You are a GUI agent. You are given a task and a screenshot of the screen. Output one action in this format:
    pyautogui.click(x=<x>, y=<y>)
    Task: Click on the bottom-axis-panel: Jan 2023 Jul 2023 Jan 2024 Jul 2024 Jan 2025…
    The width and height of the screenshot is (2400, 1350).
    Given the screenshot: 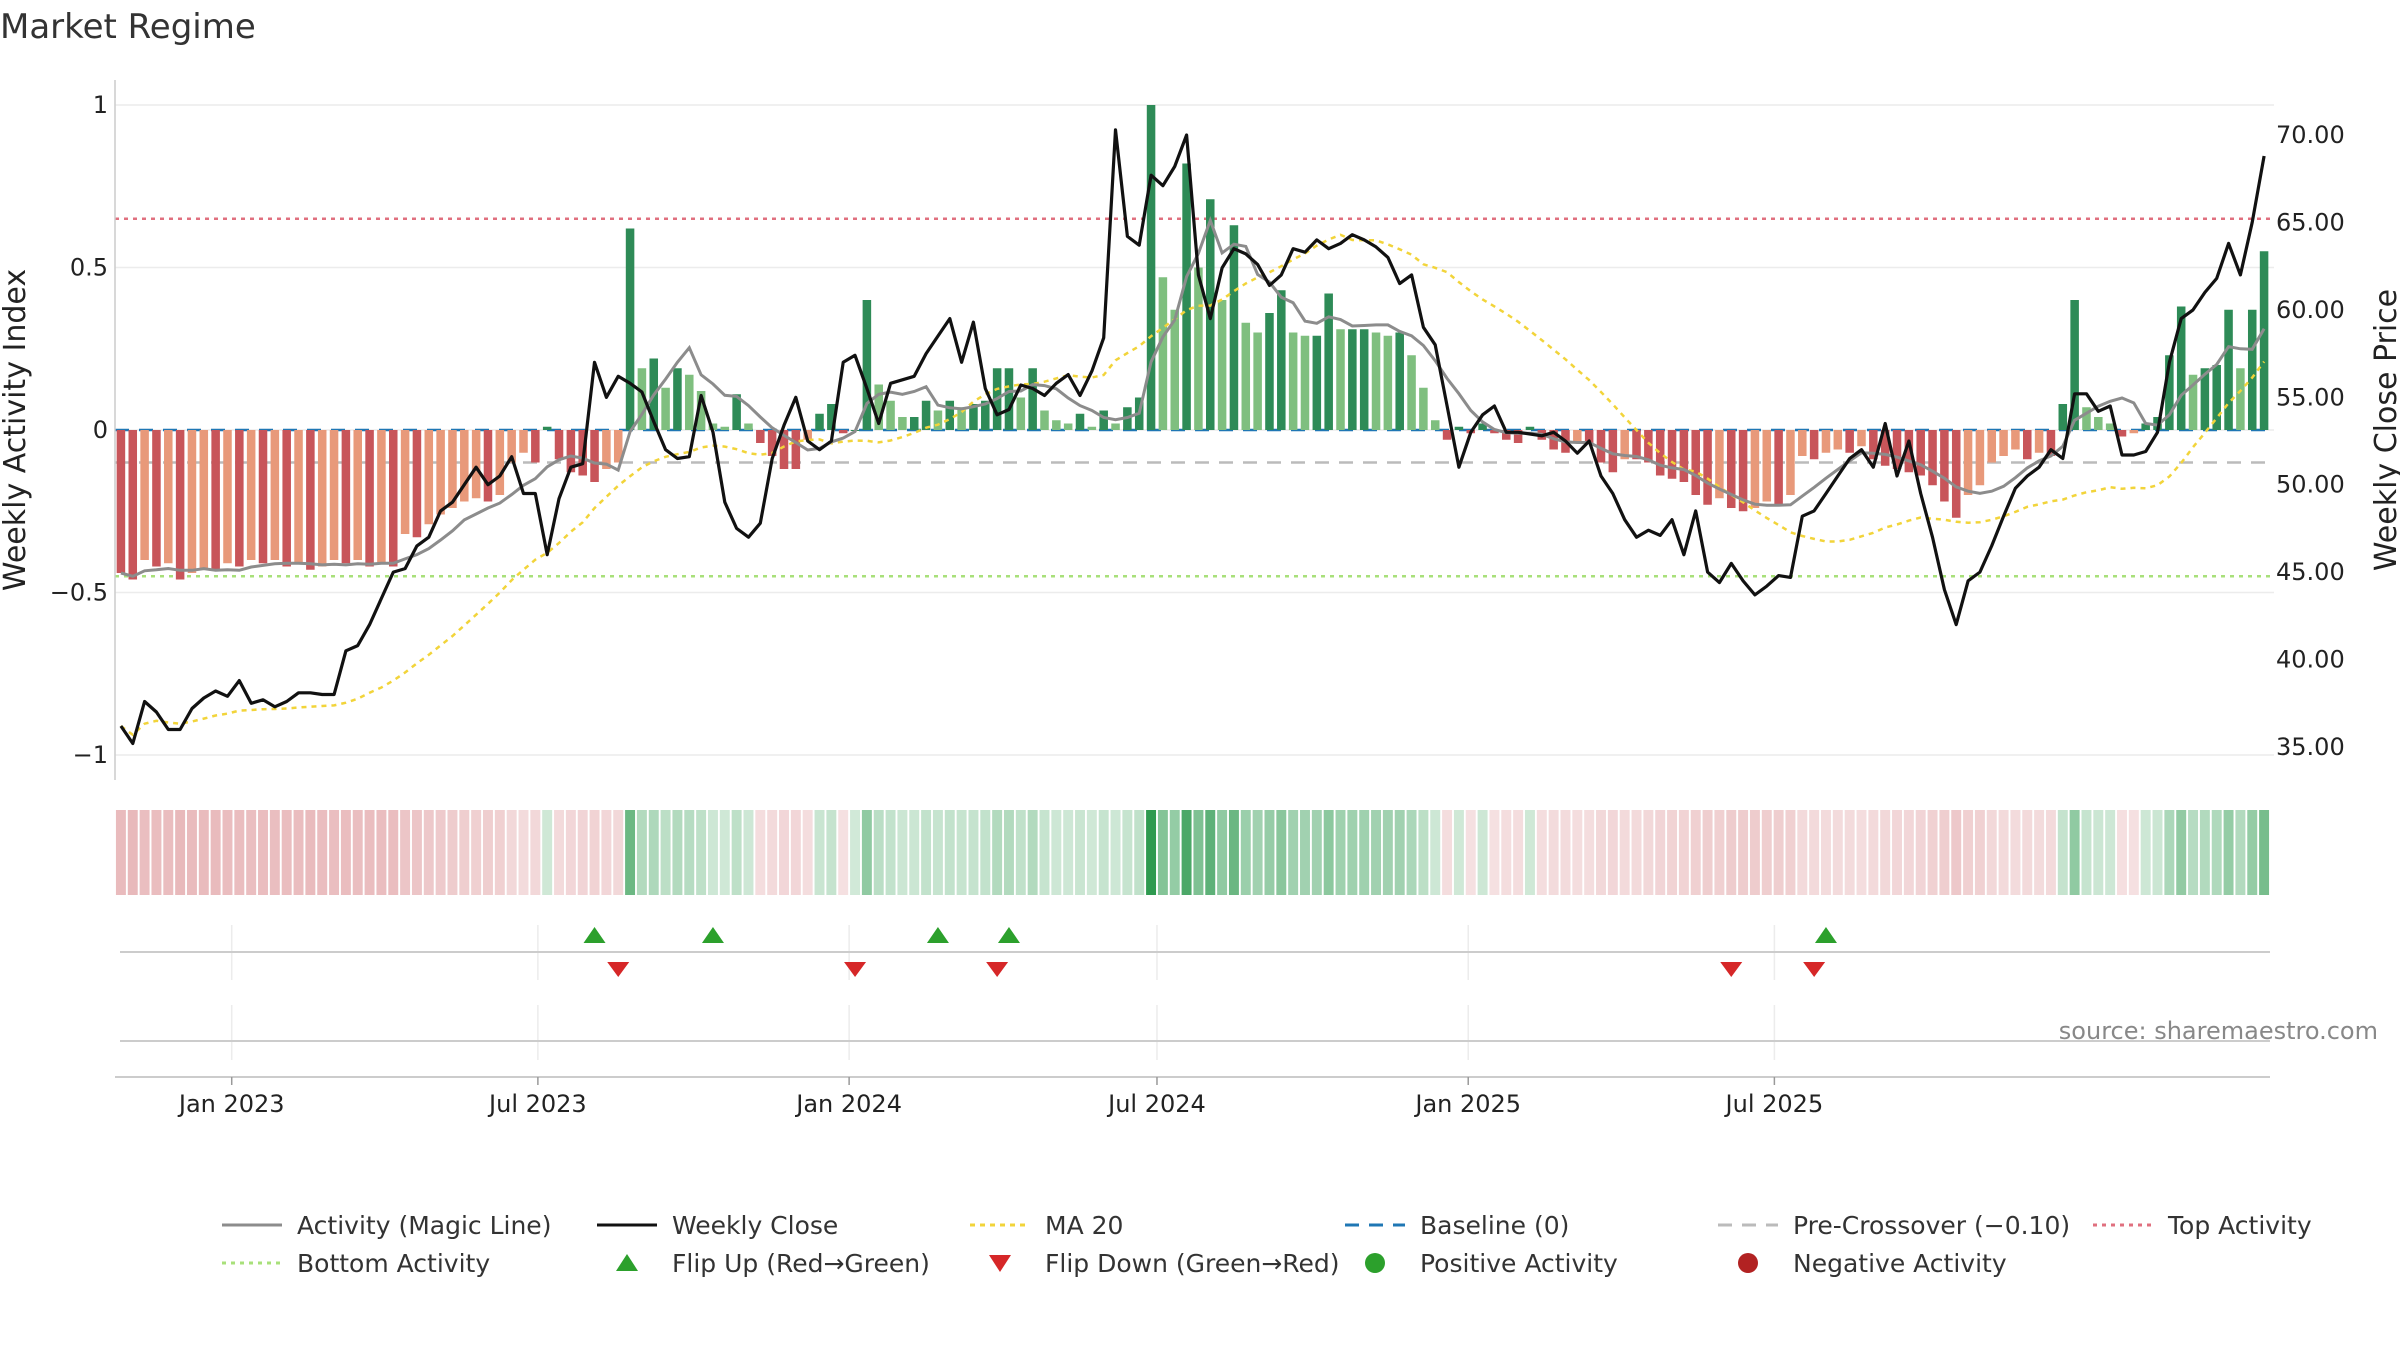 What is the action you would take?
    pyautogui.click(x=1192, y=1079)
    